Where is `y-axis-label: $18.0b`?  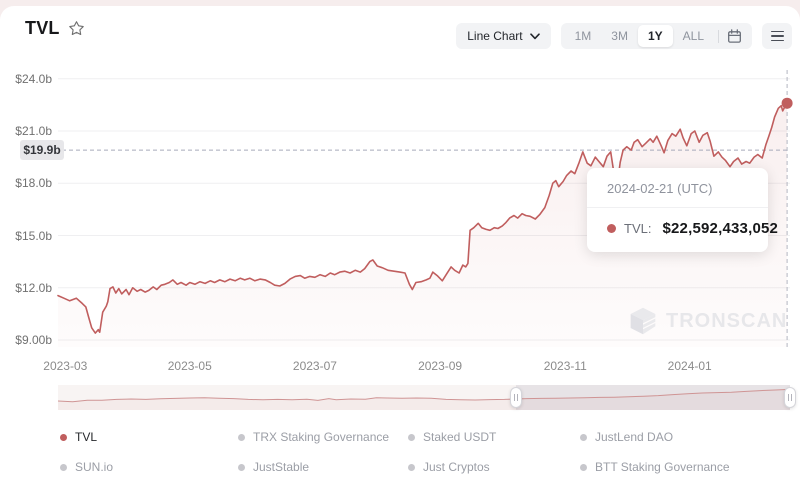 y-axis-label: $18.0b is located at coordinates (33, 183).